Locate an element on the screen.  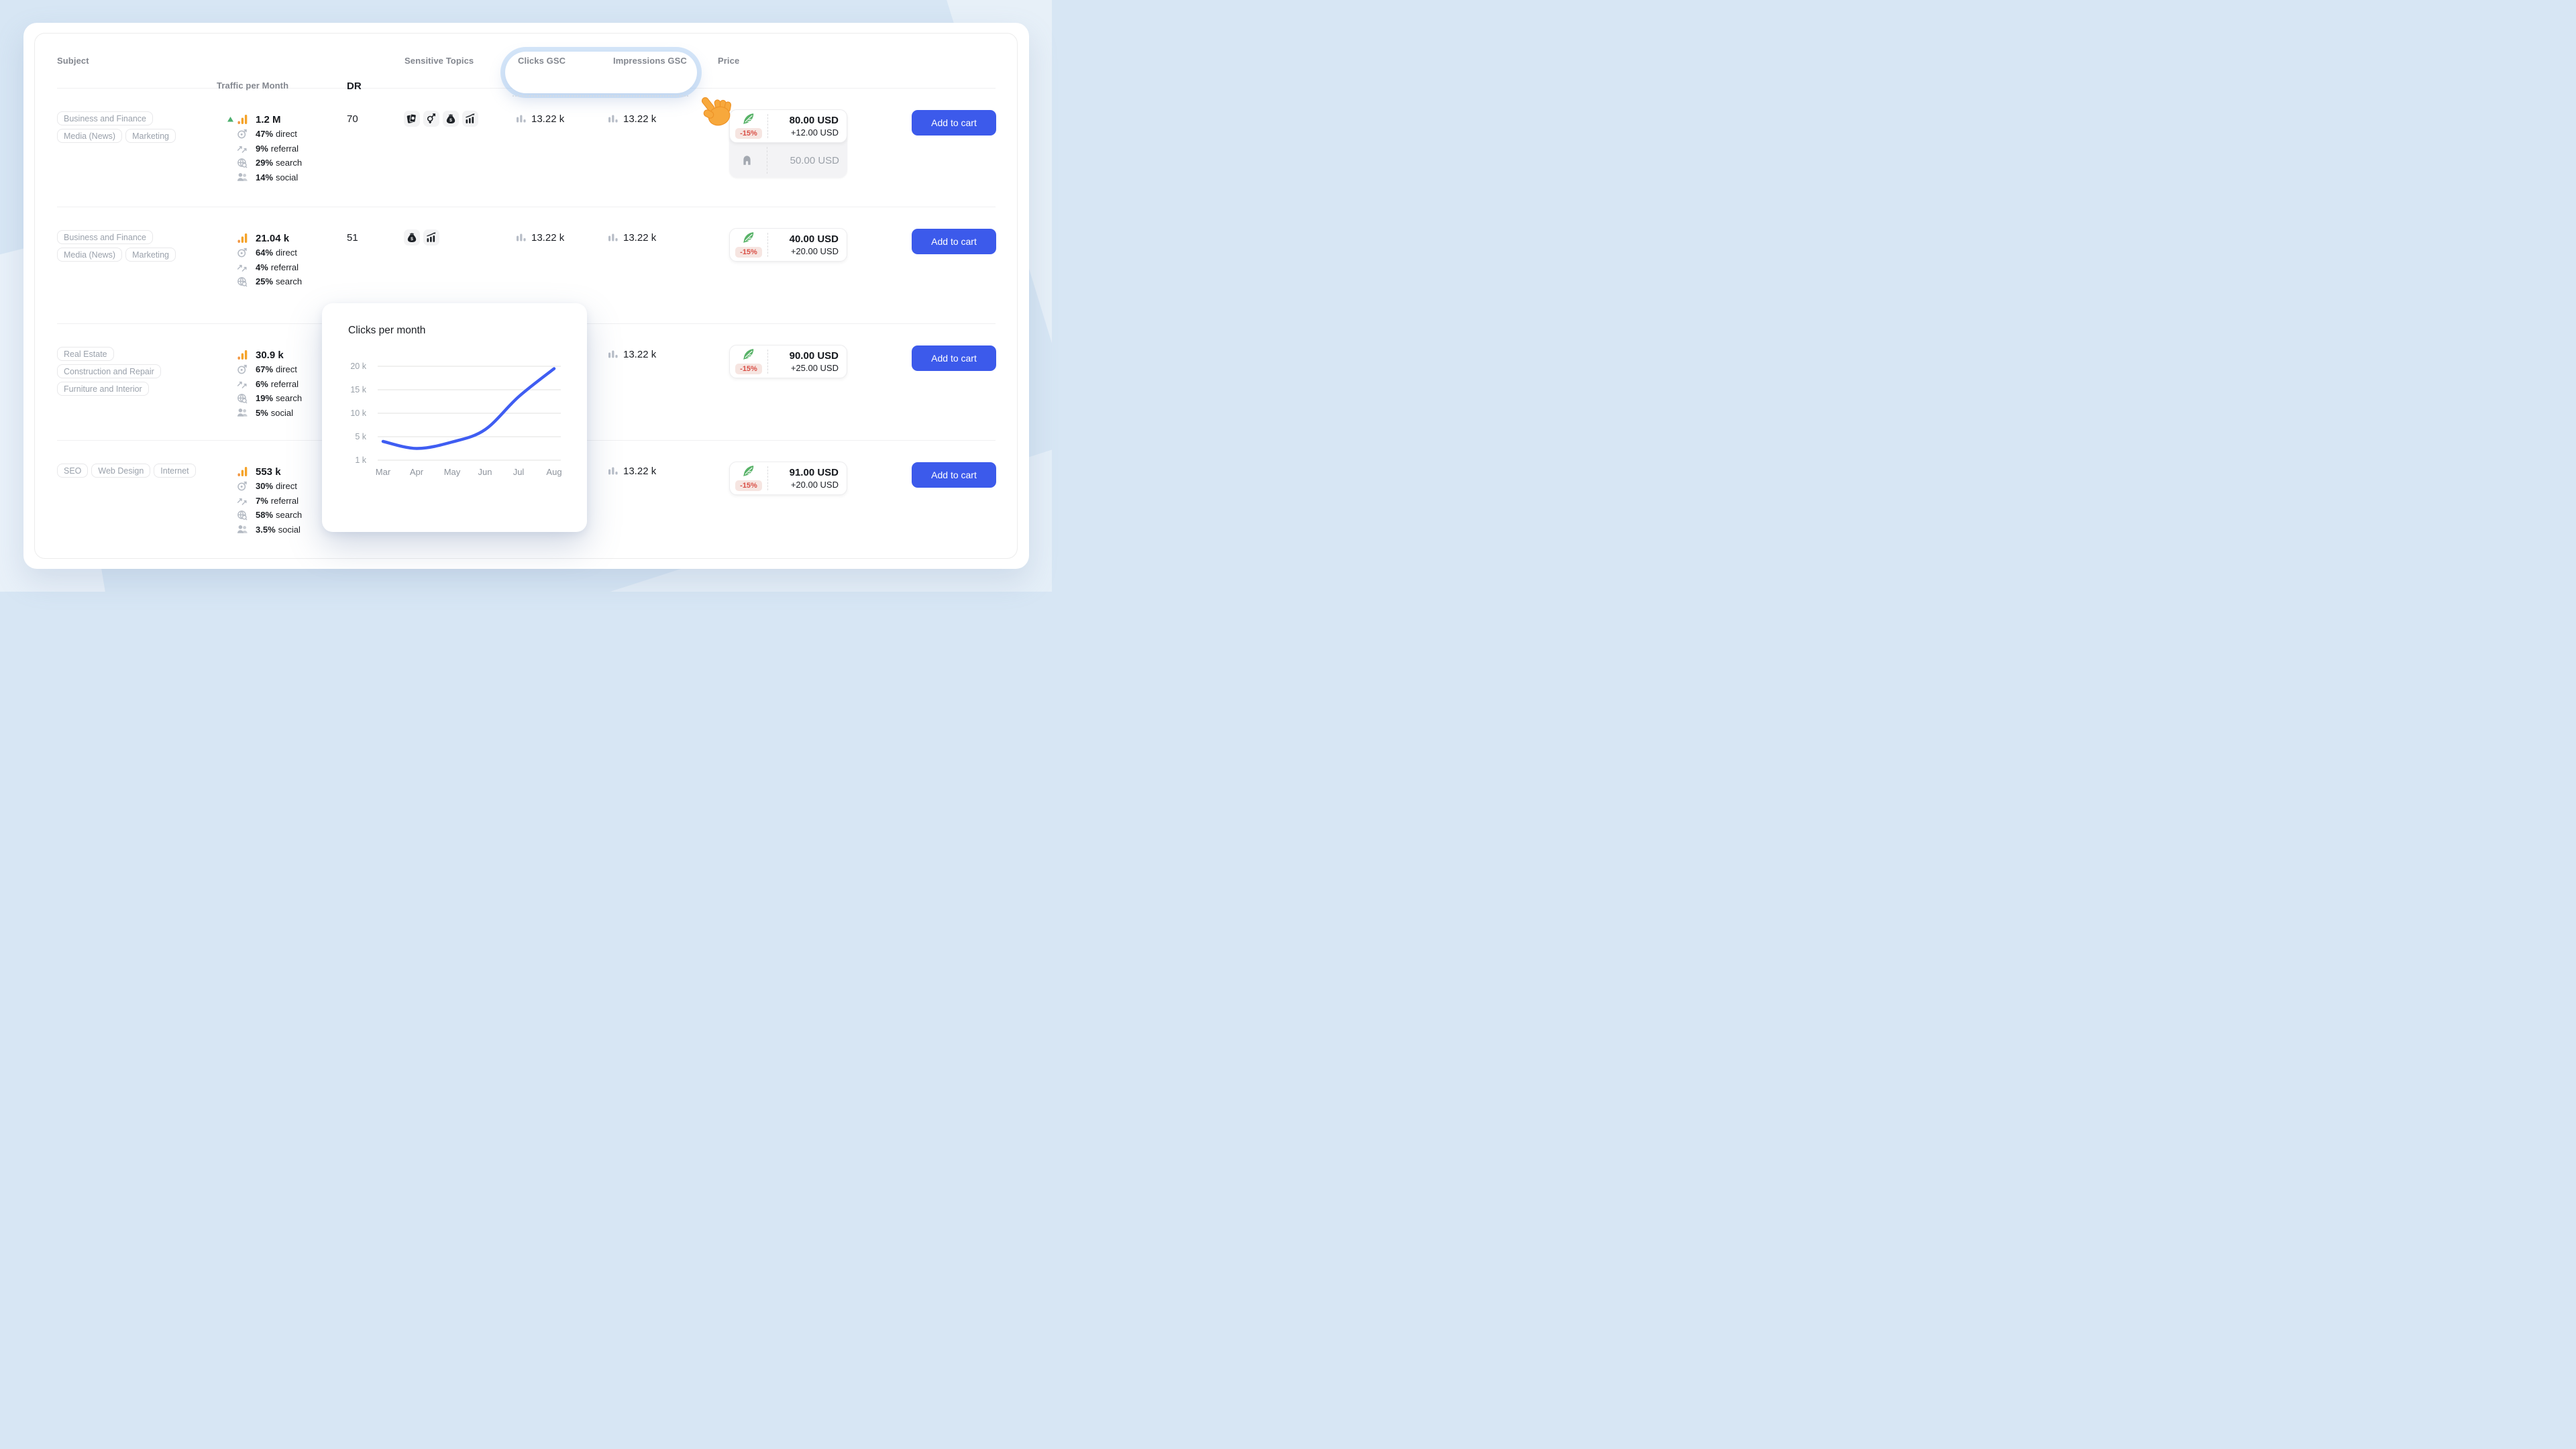
clicks-line-chart: 20 k 15 k 10 k 5 k 1 k Mar Apr May Jun Jul Aug is located at coordinates (455, 419).